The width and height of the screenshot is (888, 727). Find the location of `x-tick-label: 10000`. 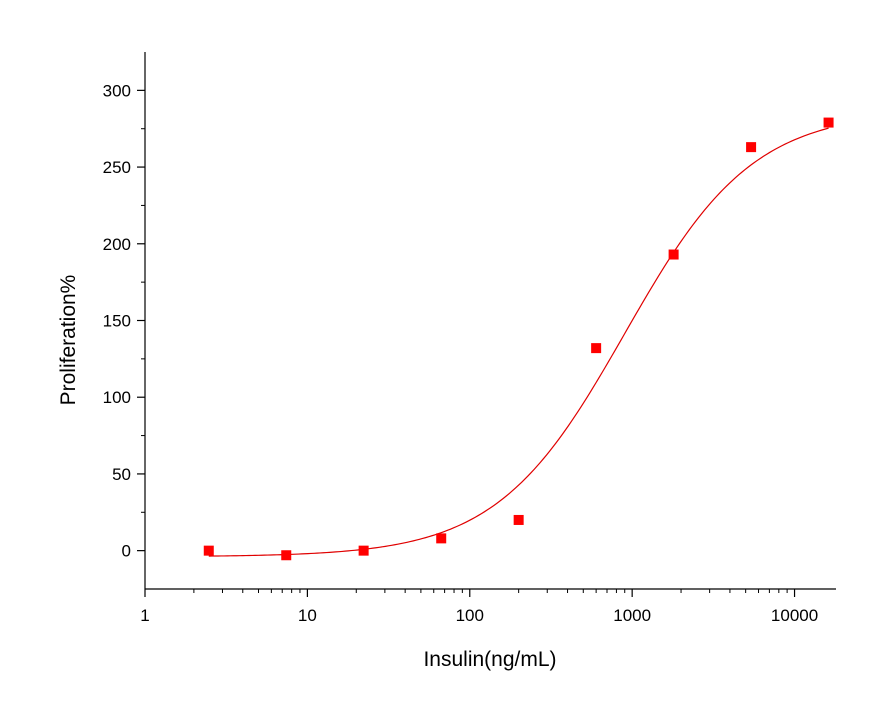

x-tick-label: 10000 is located at coordinates (794, 615).